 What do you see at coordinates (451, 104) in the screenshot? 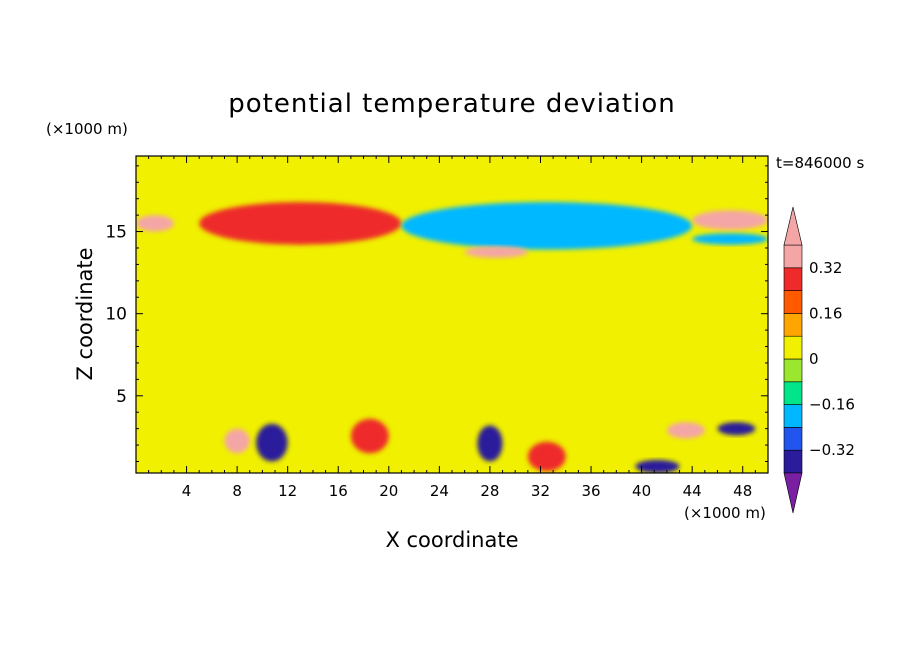
I see `chart-title: potential temperature deviation` at bounding box center [451, 104].